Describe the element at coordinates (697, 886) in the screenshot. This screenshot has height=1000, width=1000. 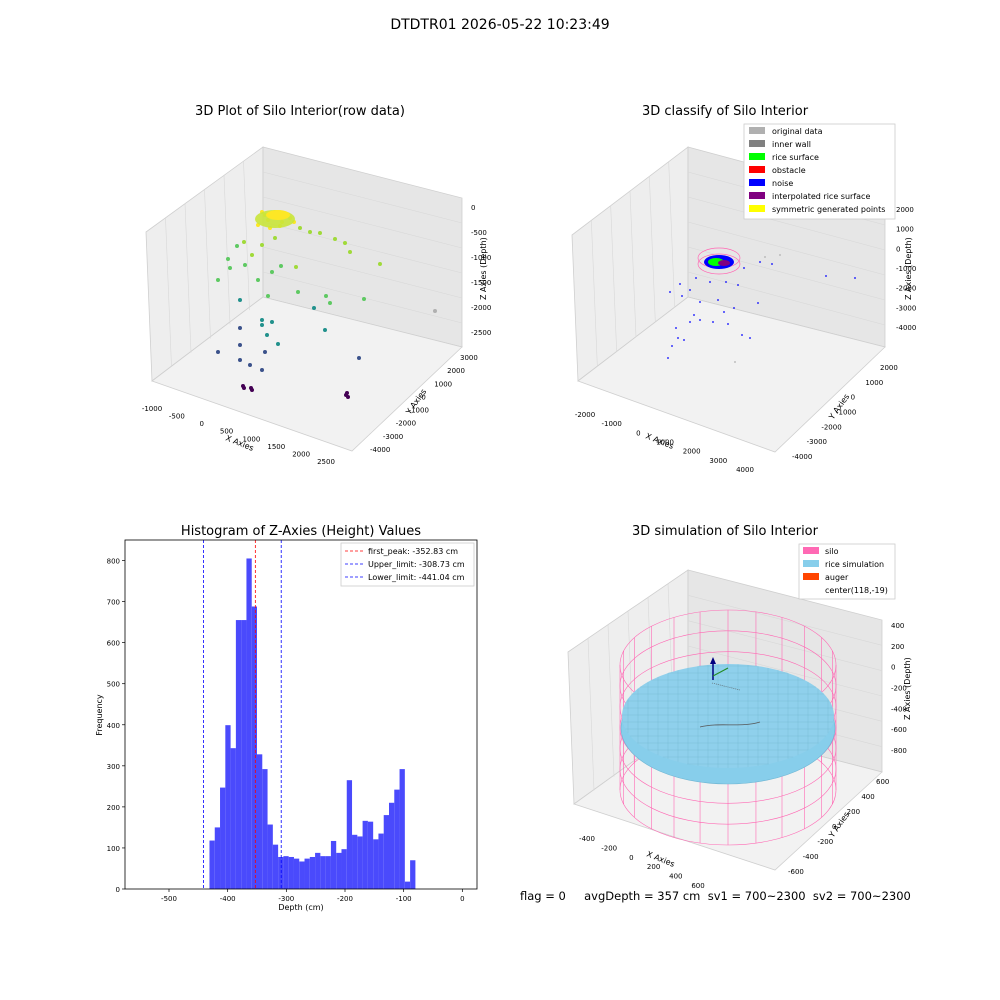
I see `tick-label: 600` at that location.